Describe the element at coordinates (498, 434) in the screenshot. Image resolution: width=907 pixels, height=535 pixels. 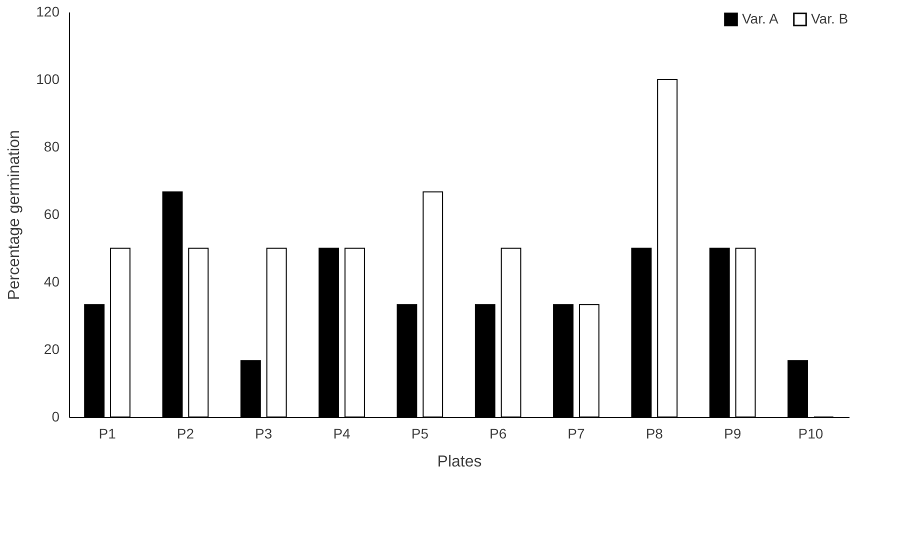
I see `x-tick-label: P6` at that location.